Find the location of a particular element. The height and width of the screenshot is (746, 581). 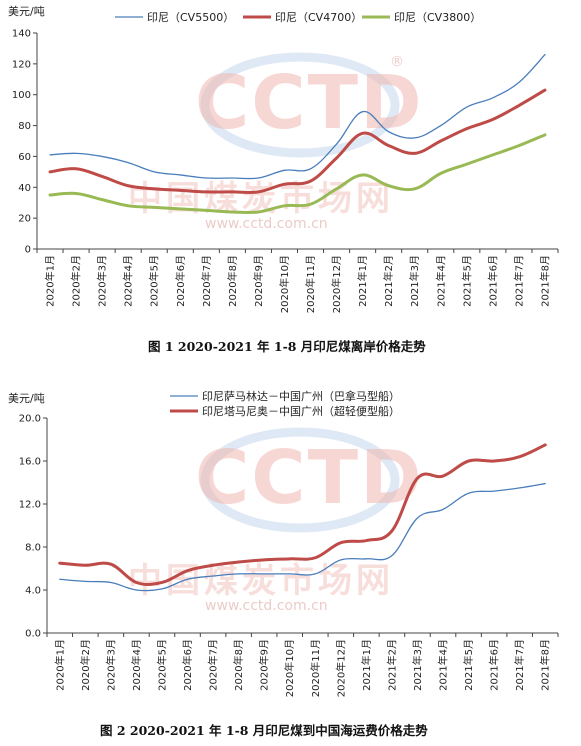

y-tick-label: 80 is located at coordinates (24, 126).